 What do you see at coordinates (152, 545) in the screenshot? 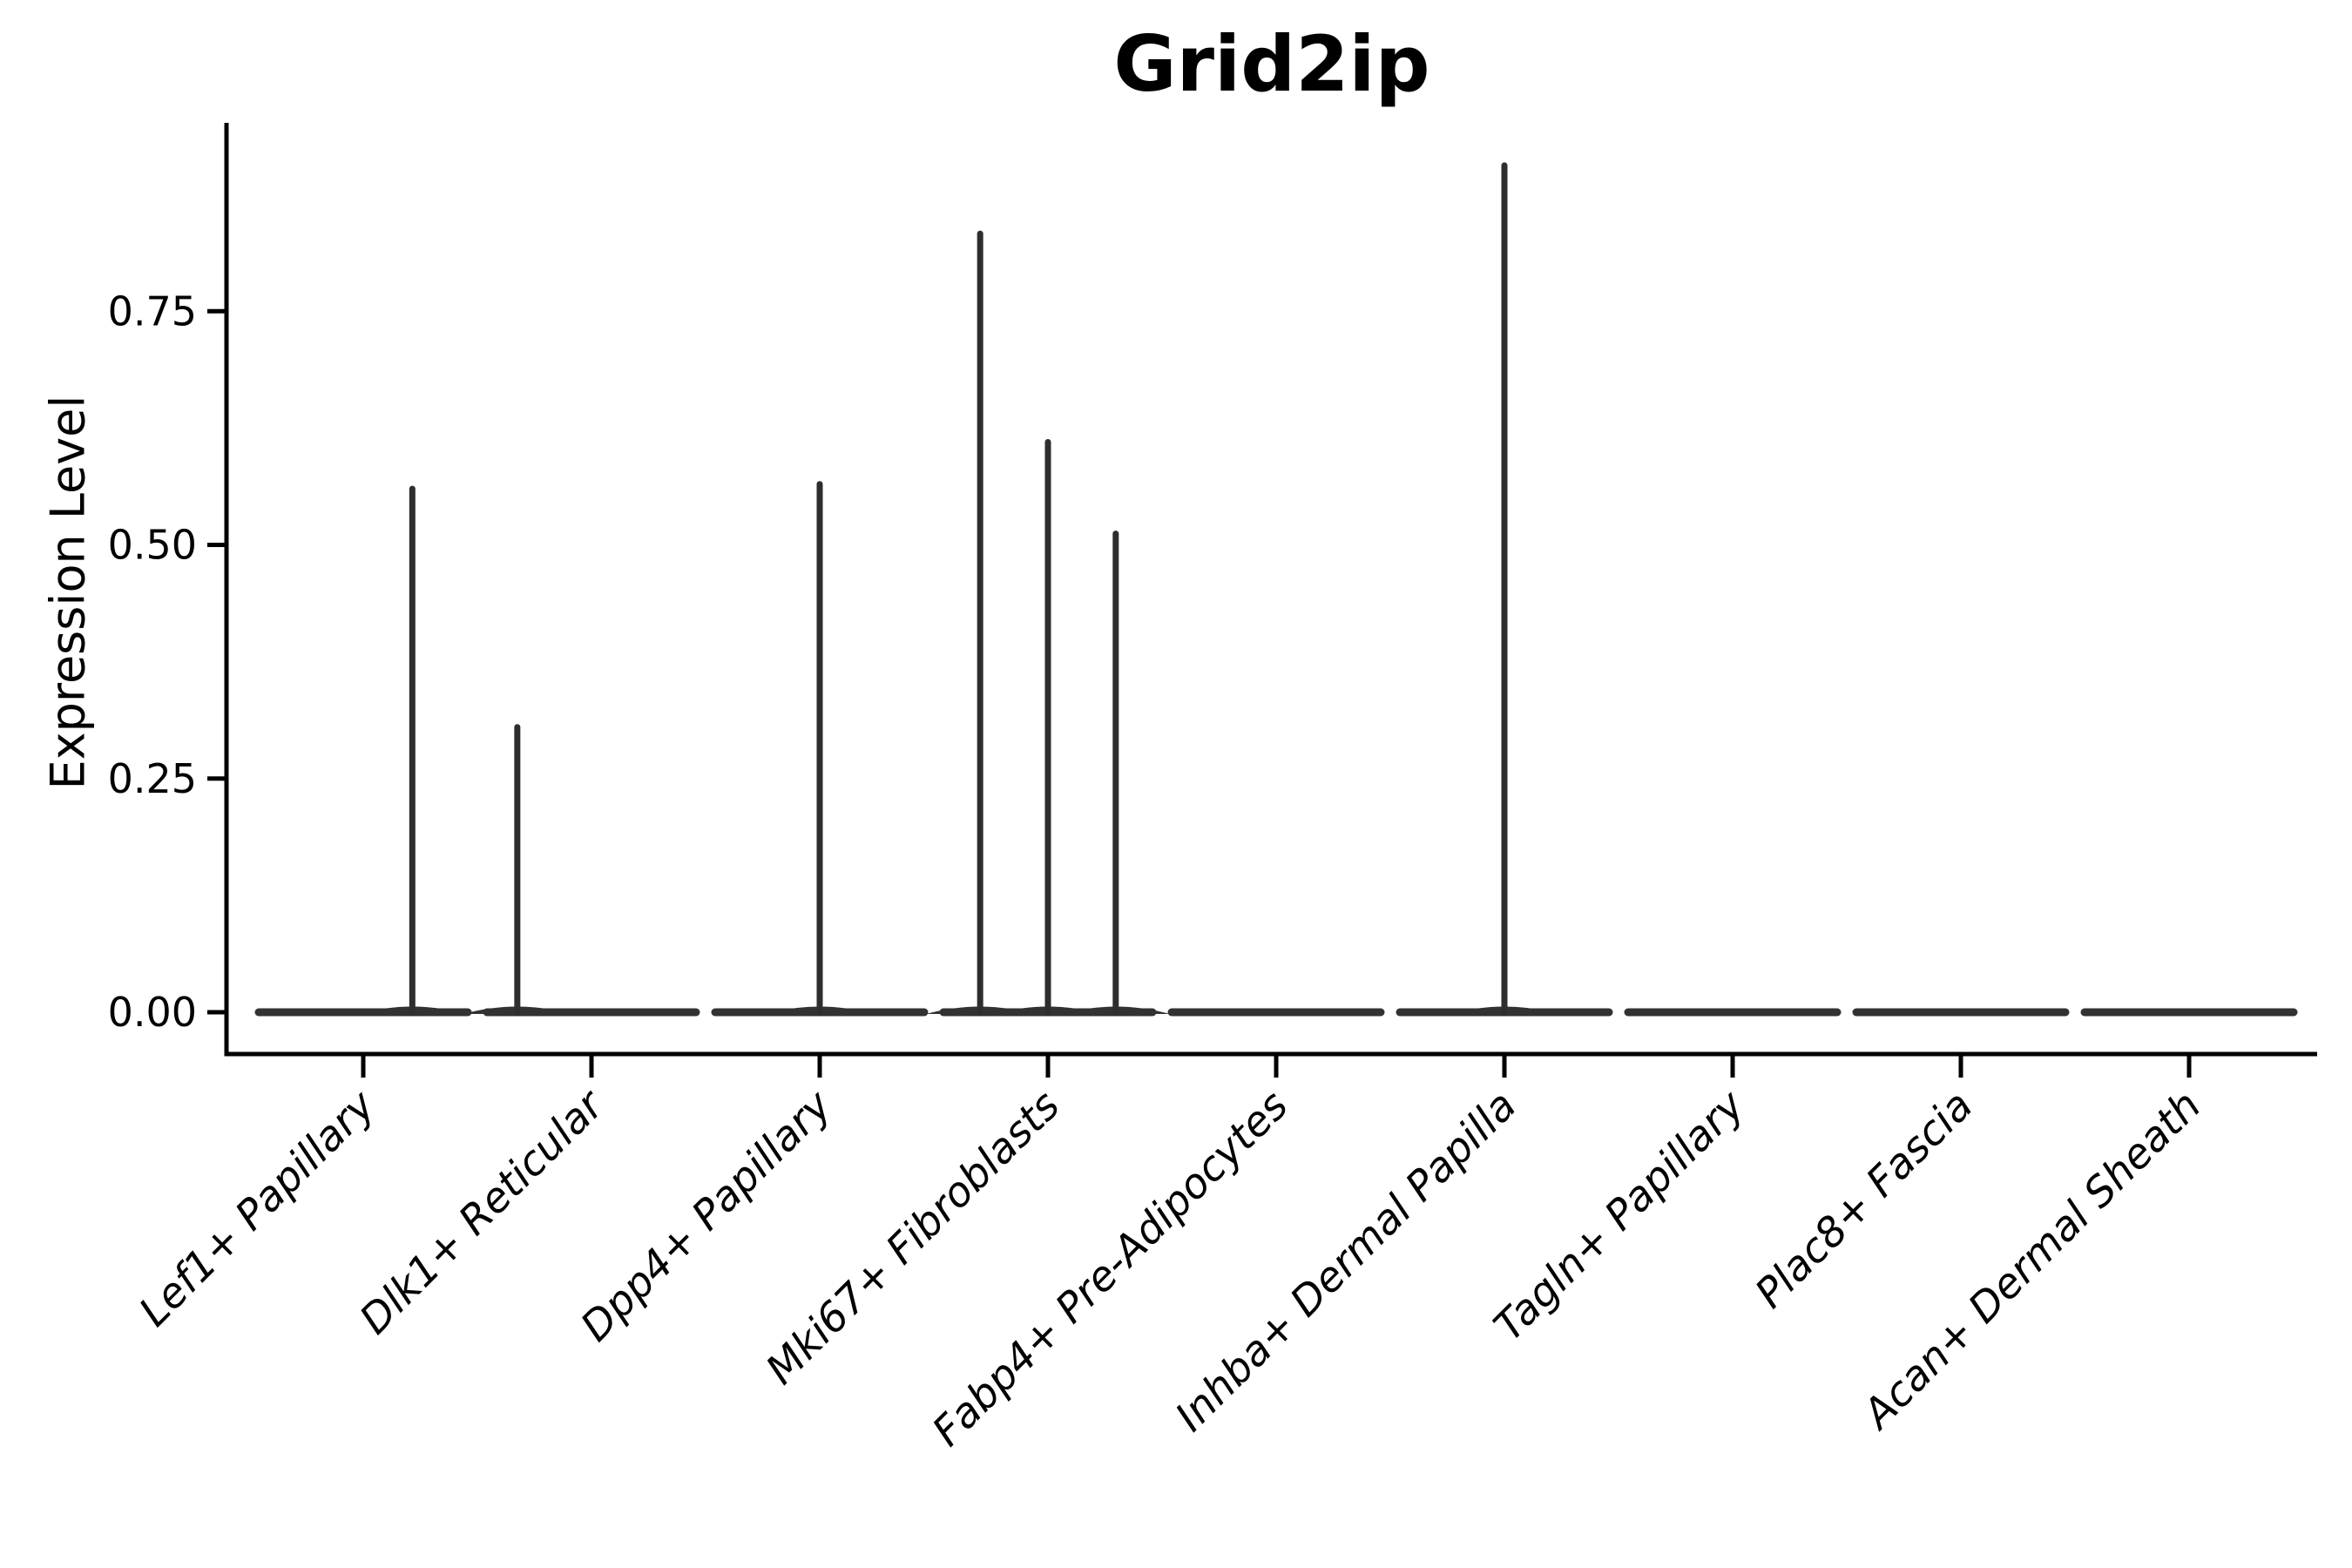
I see `y-tick-label: 0.50` at bounding box center [152, 545].